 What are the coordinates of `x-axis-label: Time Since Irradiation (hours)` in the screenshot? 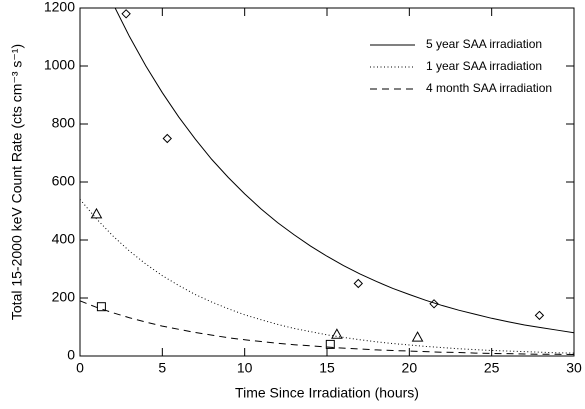 It's located at (327, 393).